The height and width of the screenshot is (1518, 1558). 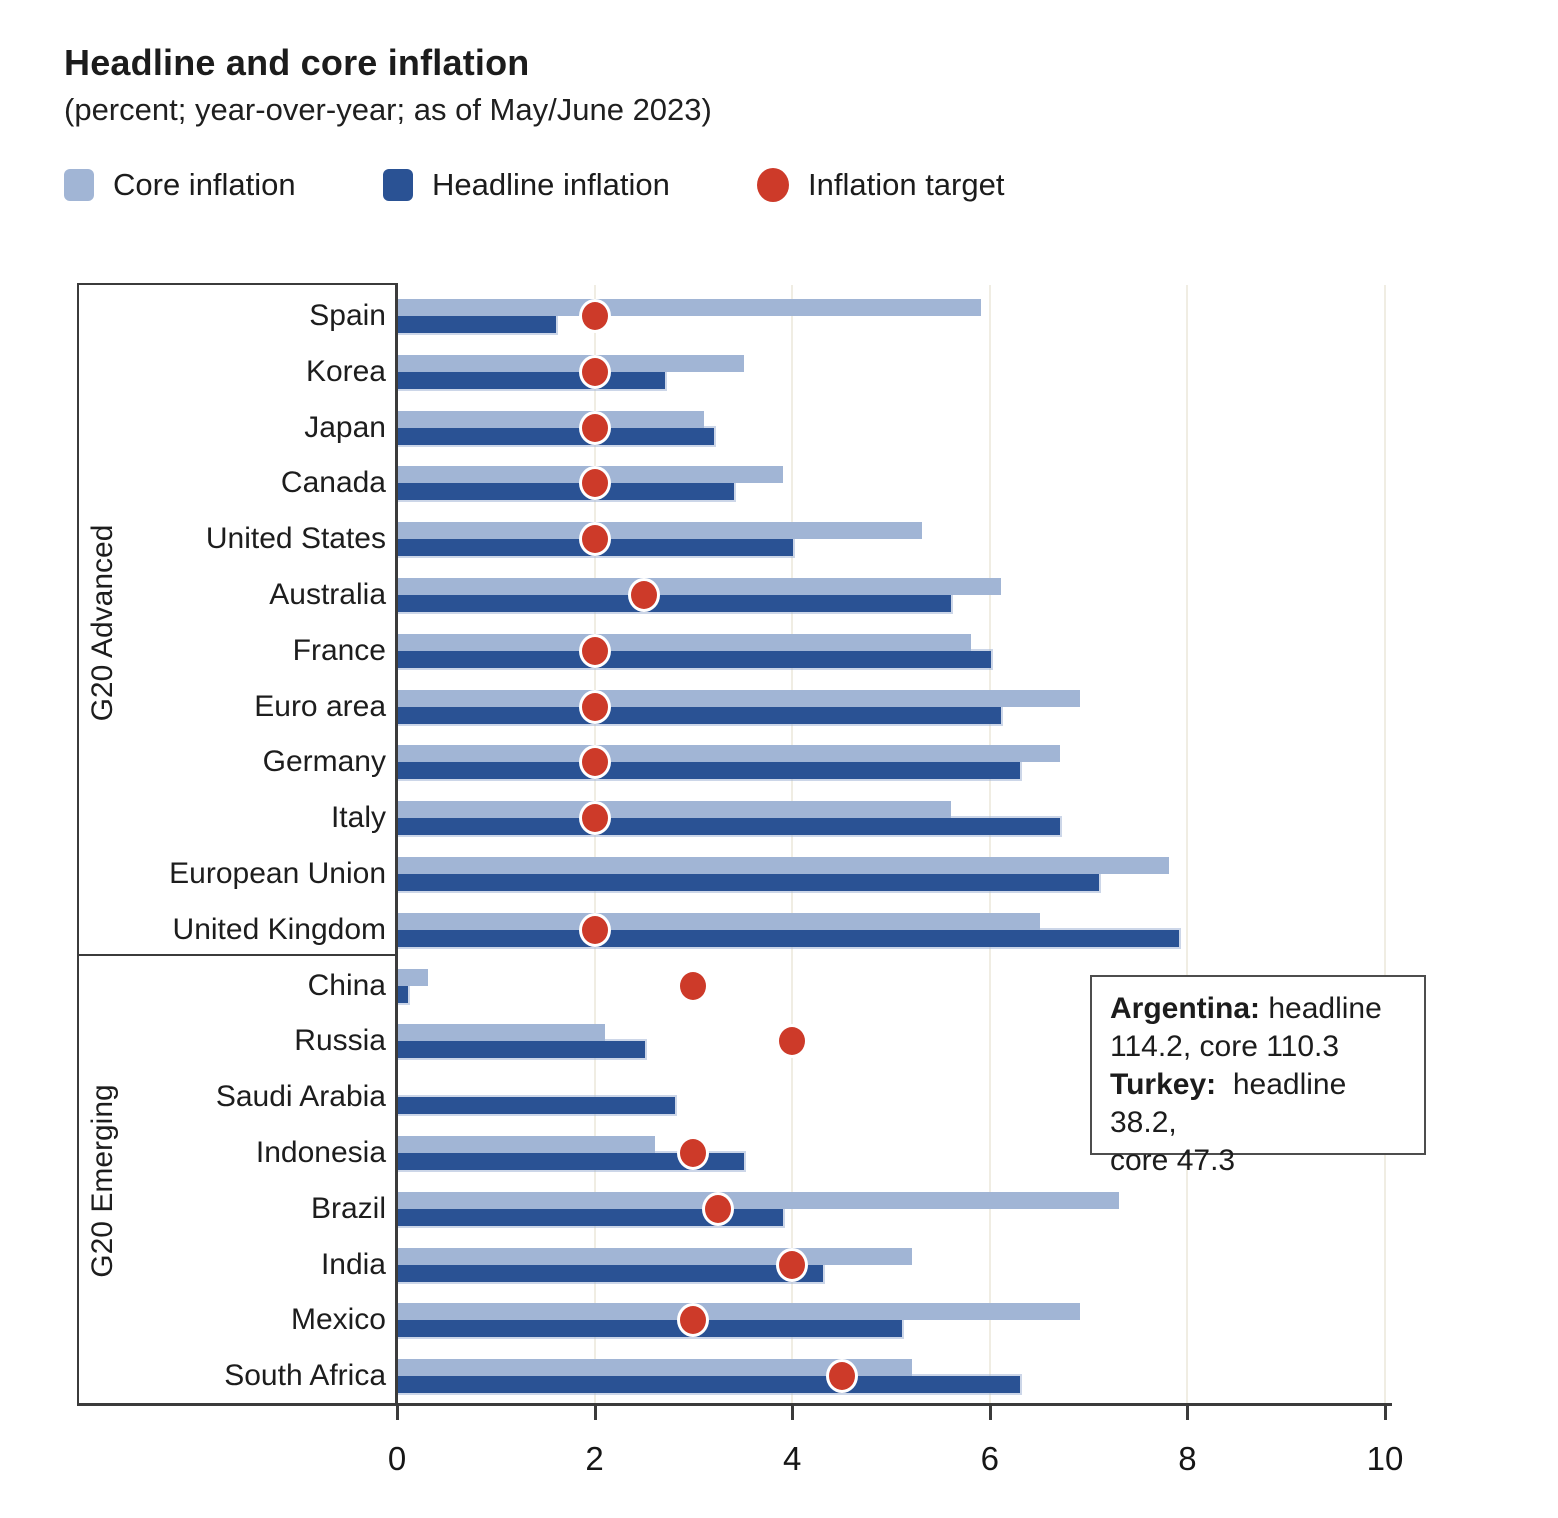 What do you see at coordinates (792, 1264) in the screenshot?
I see `target-dot-india` at bounding box center [792, 1264].